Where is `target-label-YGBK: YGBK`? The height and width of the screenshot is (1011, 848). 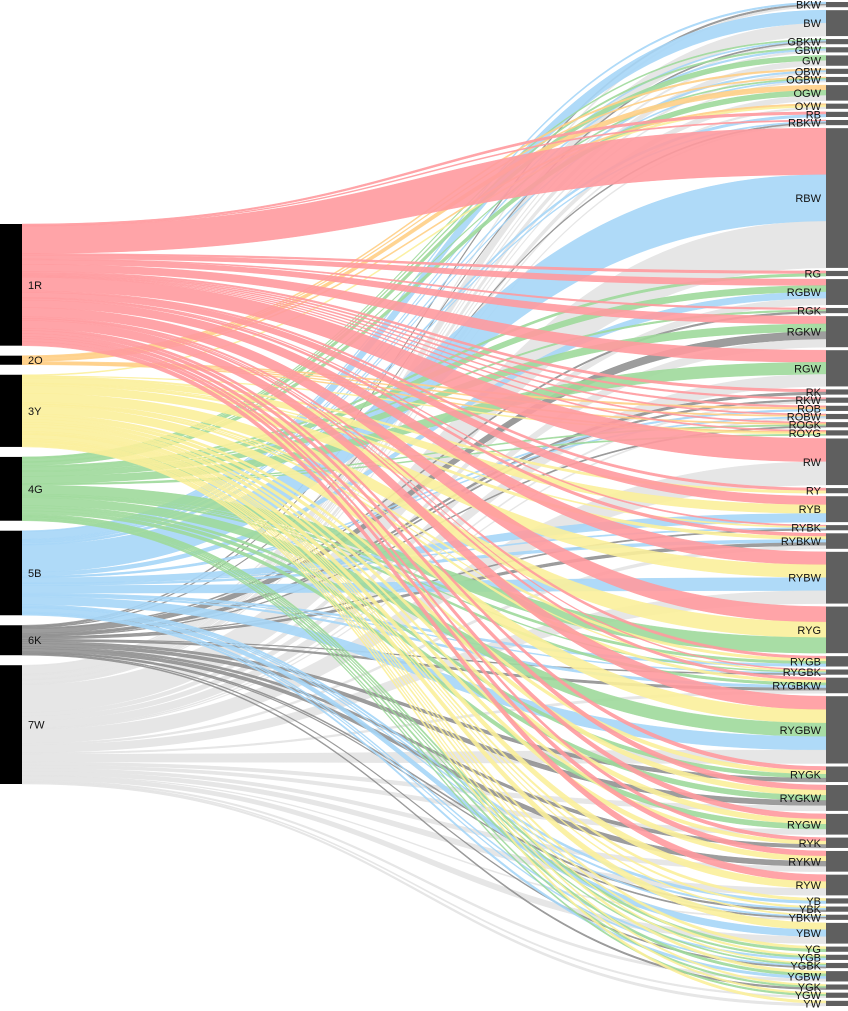
target-label-YGBK: YGBK is located at coordinates (805, 967).